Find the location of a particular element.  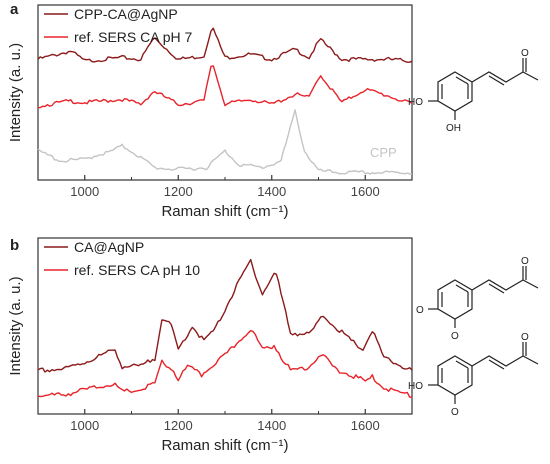

annotation-a-0: CPP is located at coordinates (383, 152).